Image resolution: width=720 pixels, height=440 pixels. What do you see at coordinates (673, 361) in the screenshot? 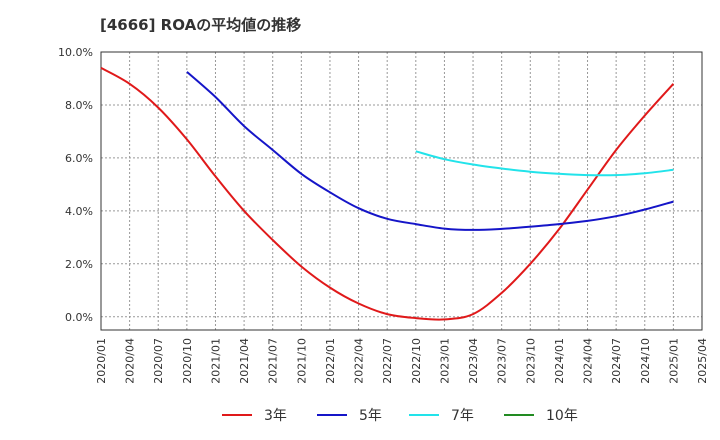
I see `x-tick-label: 2025/01` at bounding box center [673, 361].